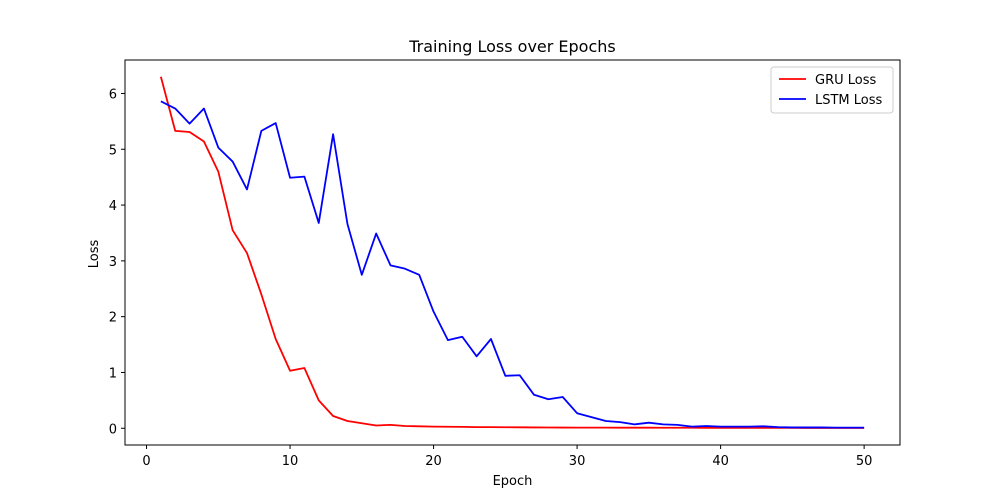 This screenshot has height=500, width=1000. Describe the element at coordinates (864, 461) in the screenshot. I see `x-tick-label: 50` at that location.